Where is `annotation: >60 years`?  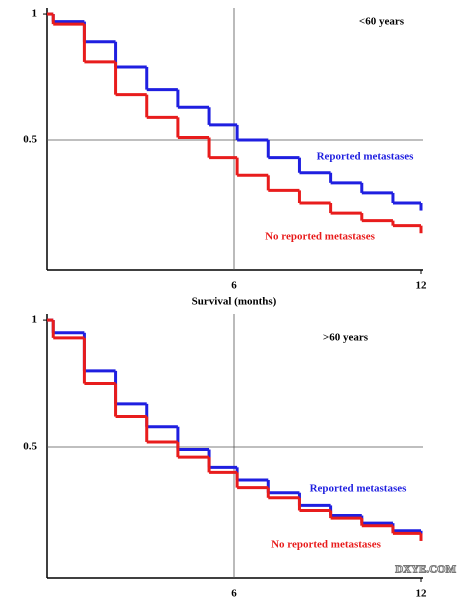
annotation: >60 years is located at coordinates (346, 338).